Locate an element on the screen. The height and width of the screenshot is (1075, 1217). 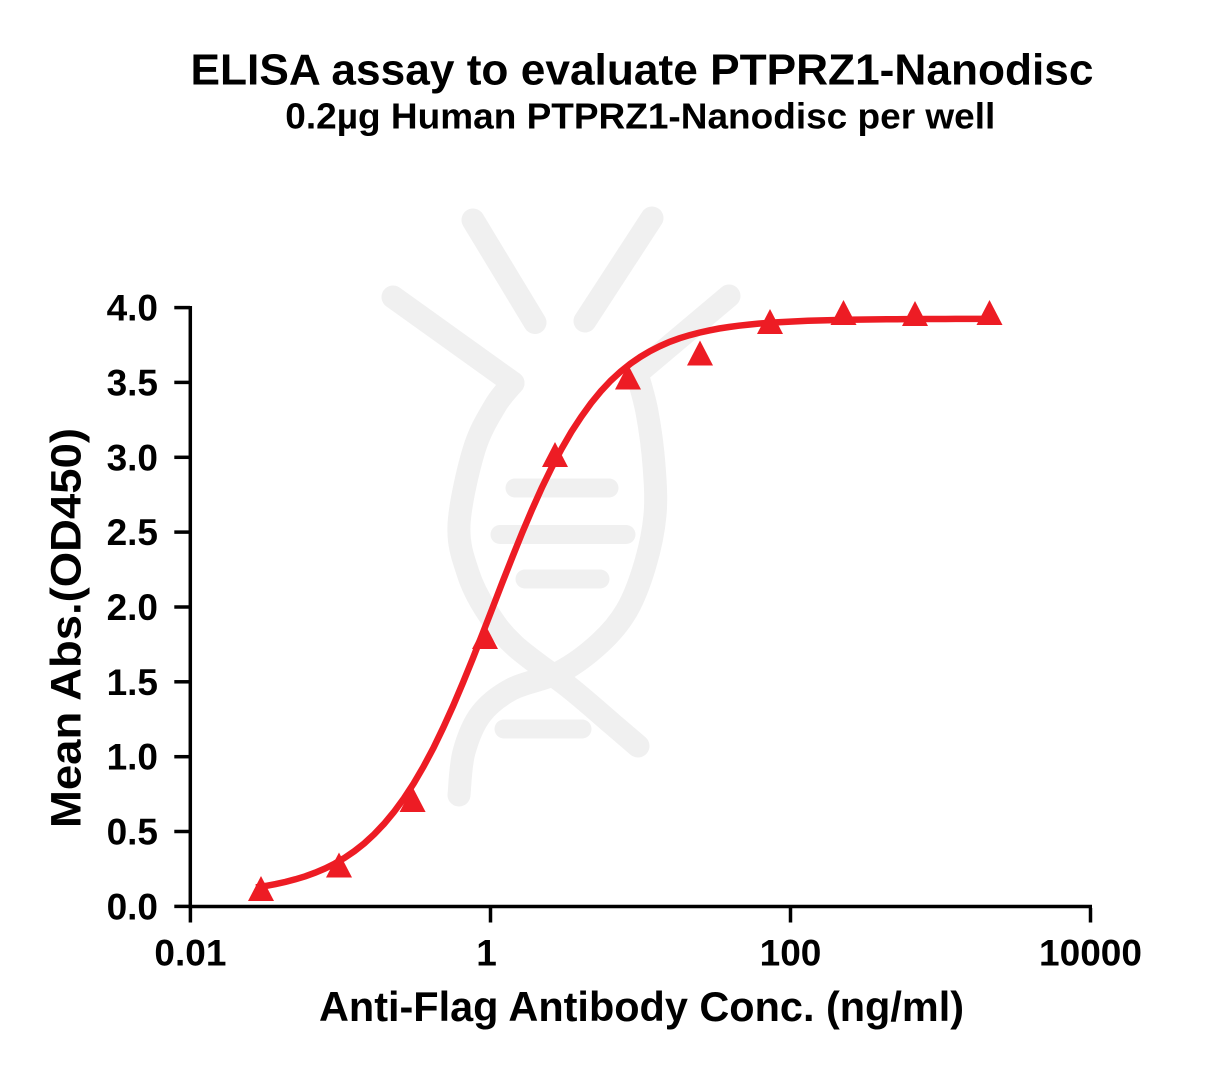
svg-text: 100 is located at coordinates (791, 953).